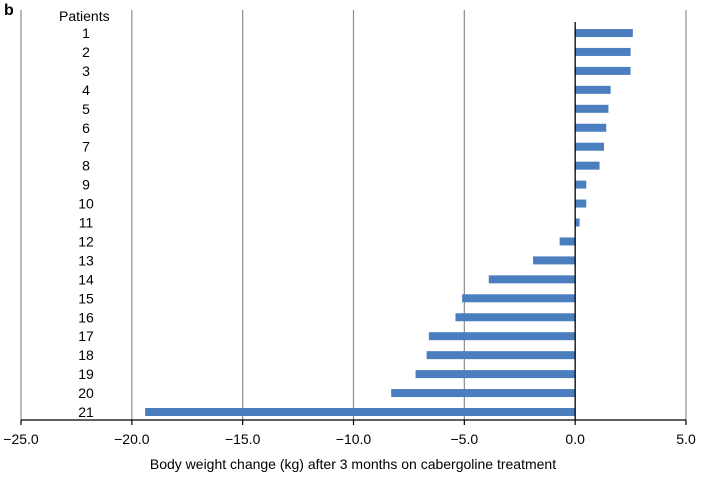 The height and width of the screenshot is (477, 711). What do you see at coordinates (9, 10) in the screenshot?
I see `panel-label: b` at bounding box center [9, 10].